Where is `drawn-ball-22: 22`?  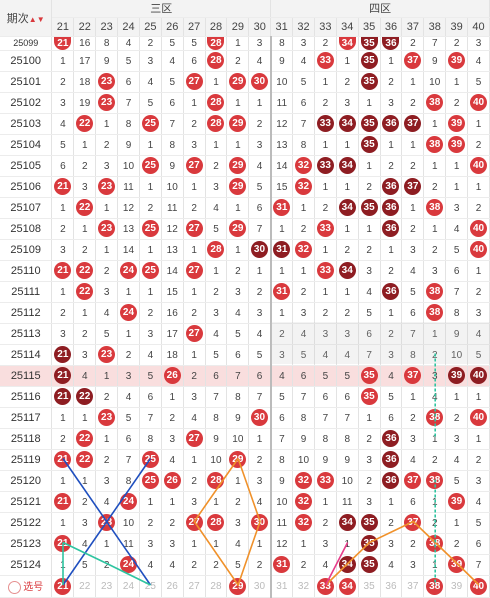
drawn-ball-22: 22 is located at coordinates (85, 396).